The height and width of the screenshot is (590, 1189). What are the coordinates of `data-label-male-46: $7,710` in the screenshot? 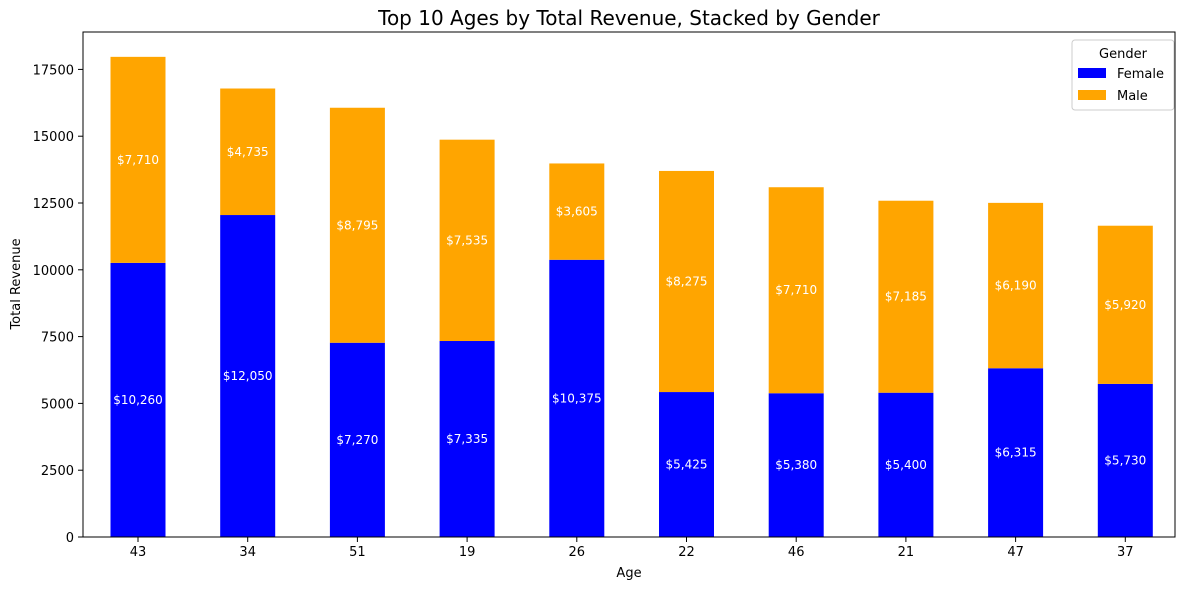 It's located at (796, 290).